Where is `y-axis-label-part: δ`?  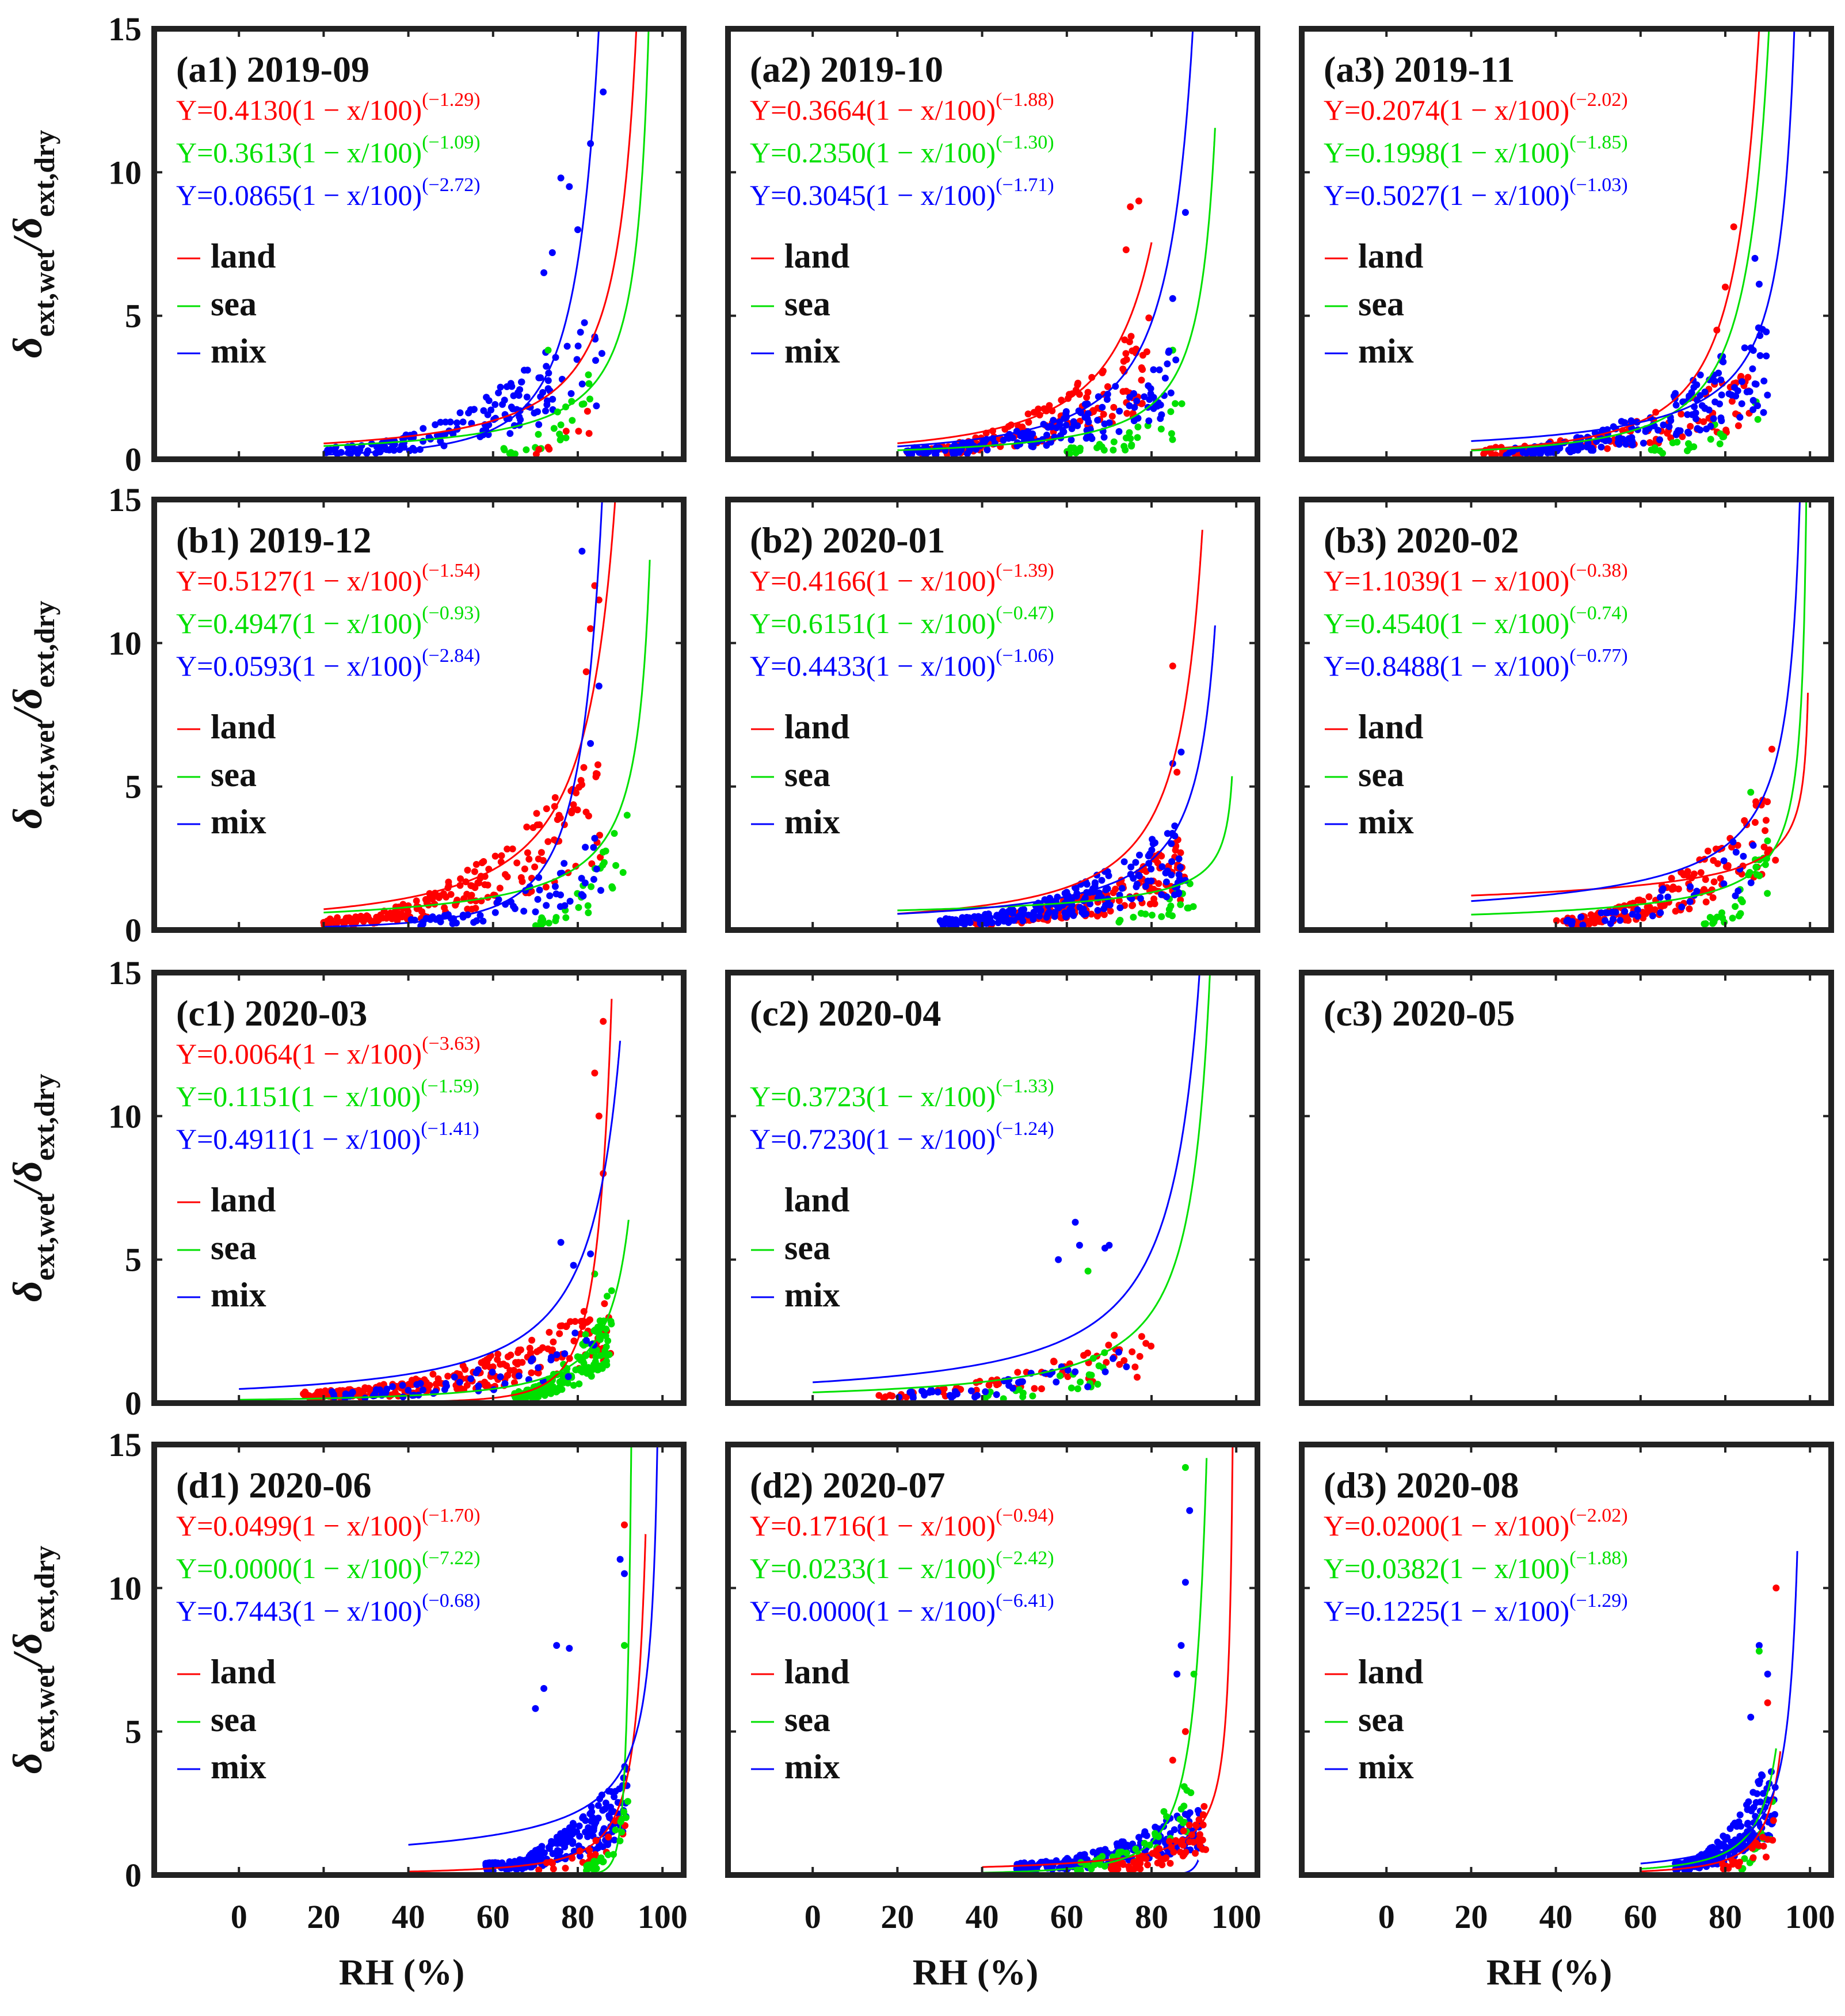 y-axis-label-part: δ is located at coordinates (28, 347).